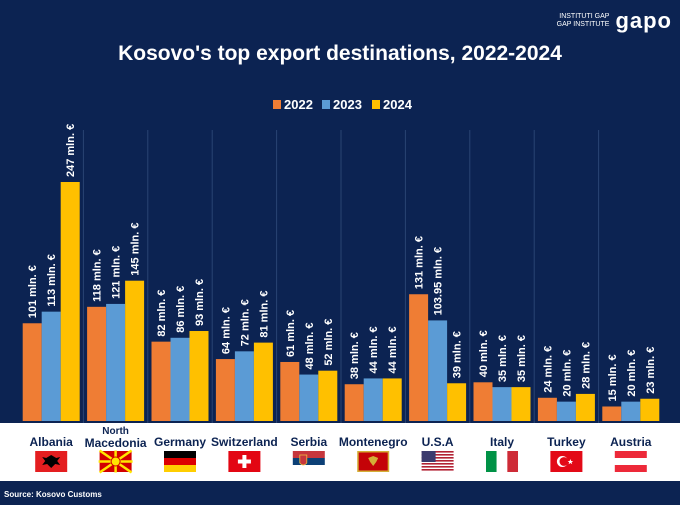  What do you see at coordinates (180, 442) in the screenshot?
I see `category-label: Germany` at bounding box center [180, 442].